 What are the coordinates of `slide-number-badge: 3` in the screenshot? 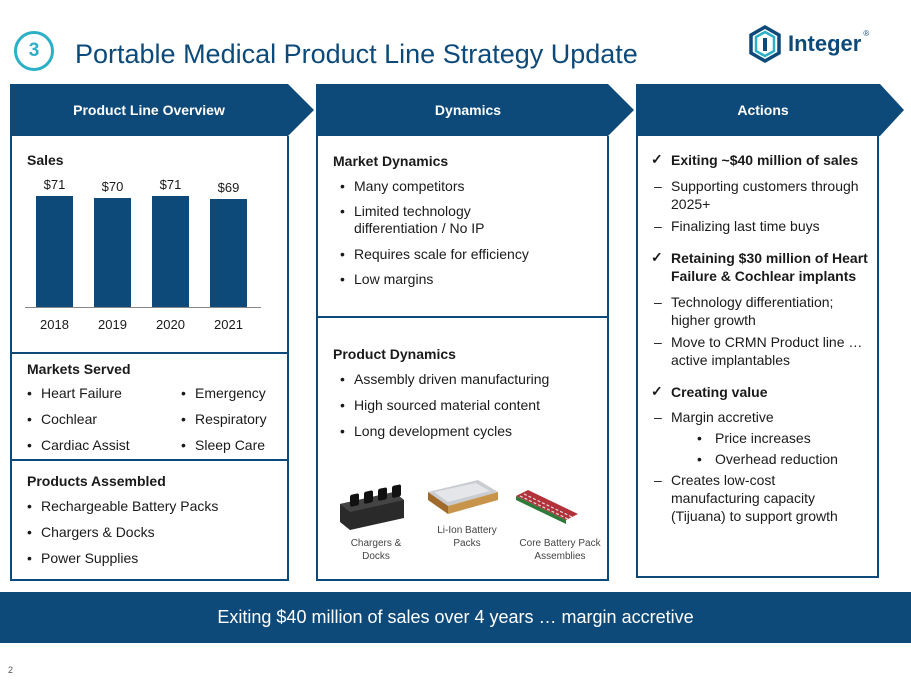 It's located at (34, 51).